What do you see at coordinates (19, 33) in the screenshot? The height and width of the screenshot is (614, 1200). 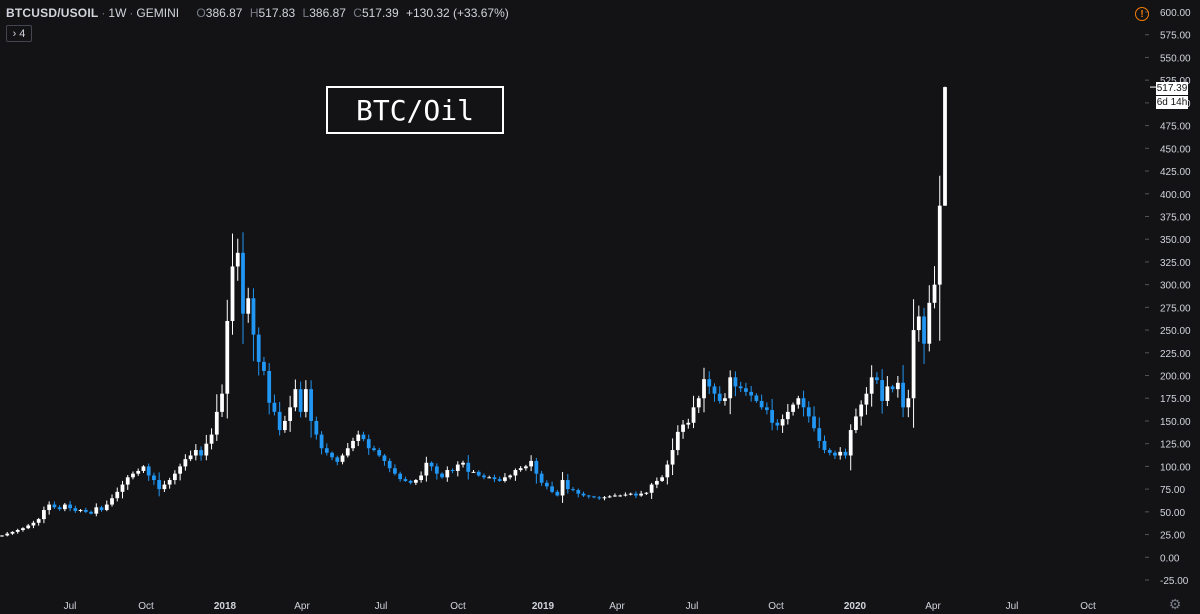 I see `indicators-toggle-button: › 4` at bounding box center [19, 33].